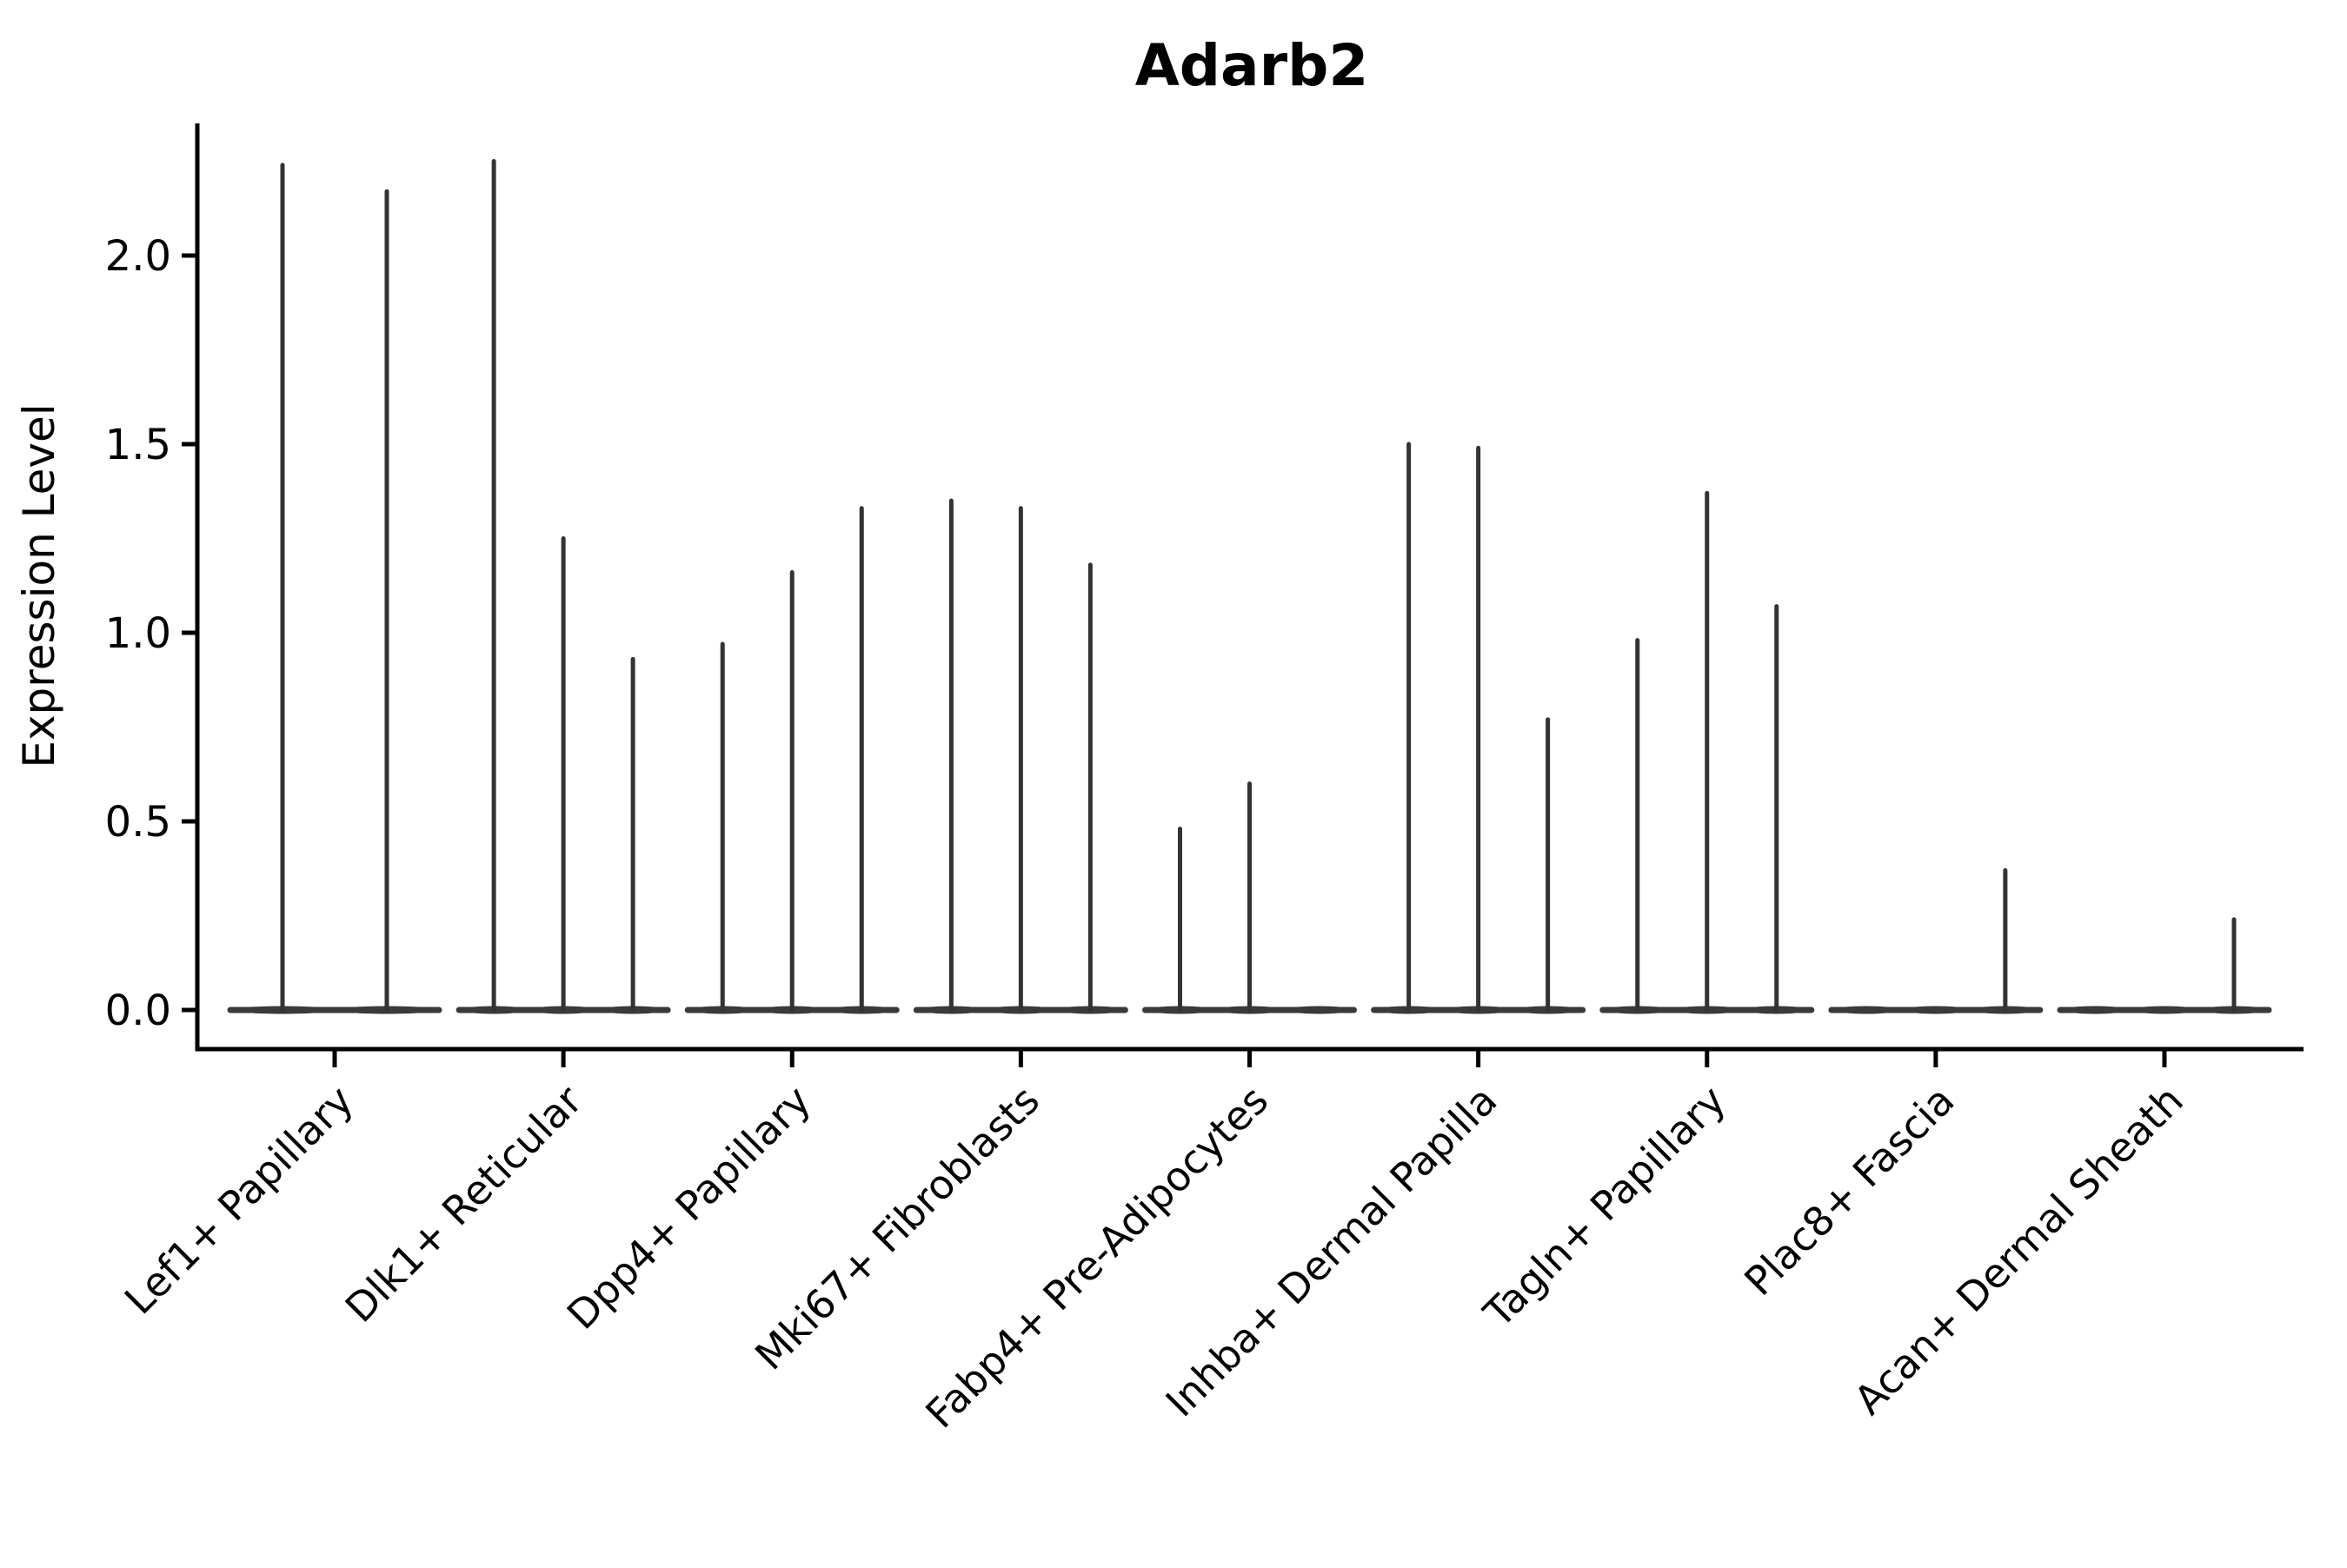 The width and height of the screenshot is (2347, 1568). Describe the element at coordinates (239, 1200) in the screenshot. I see `x-axis-tick-label: Lef1+ Papillary` at that location.